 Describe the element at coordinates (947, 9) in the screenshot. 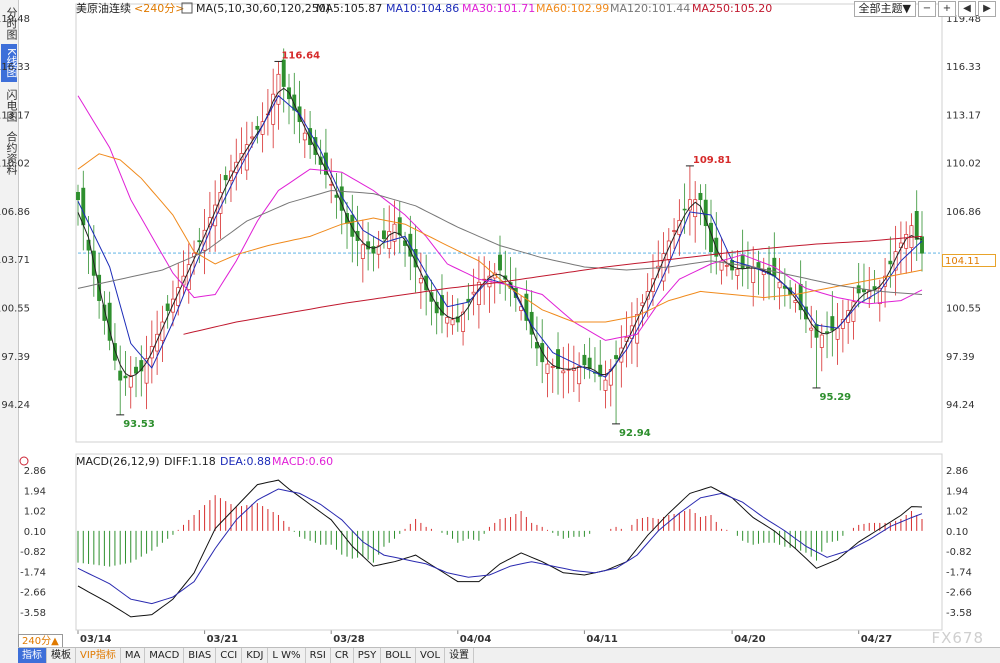

I see `zoom-in-icon: +` at that location.